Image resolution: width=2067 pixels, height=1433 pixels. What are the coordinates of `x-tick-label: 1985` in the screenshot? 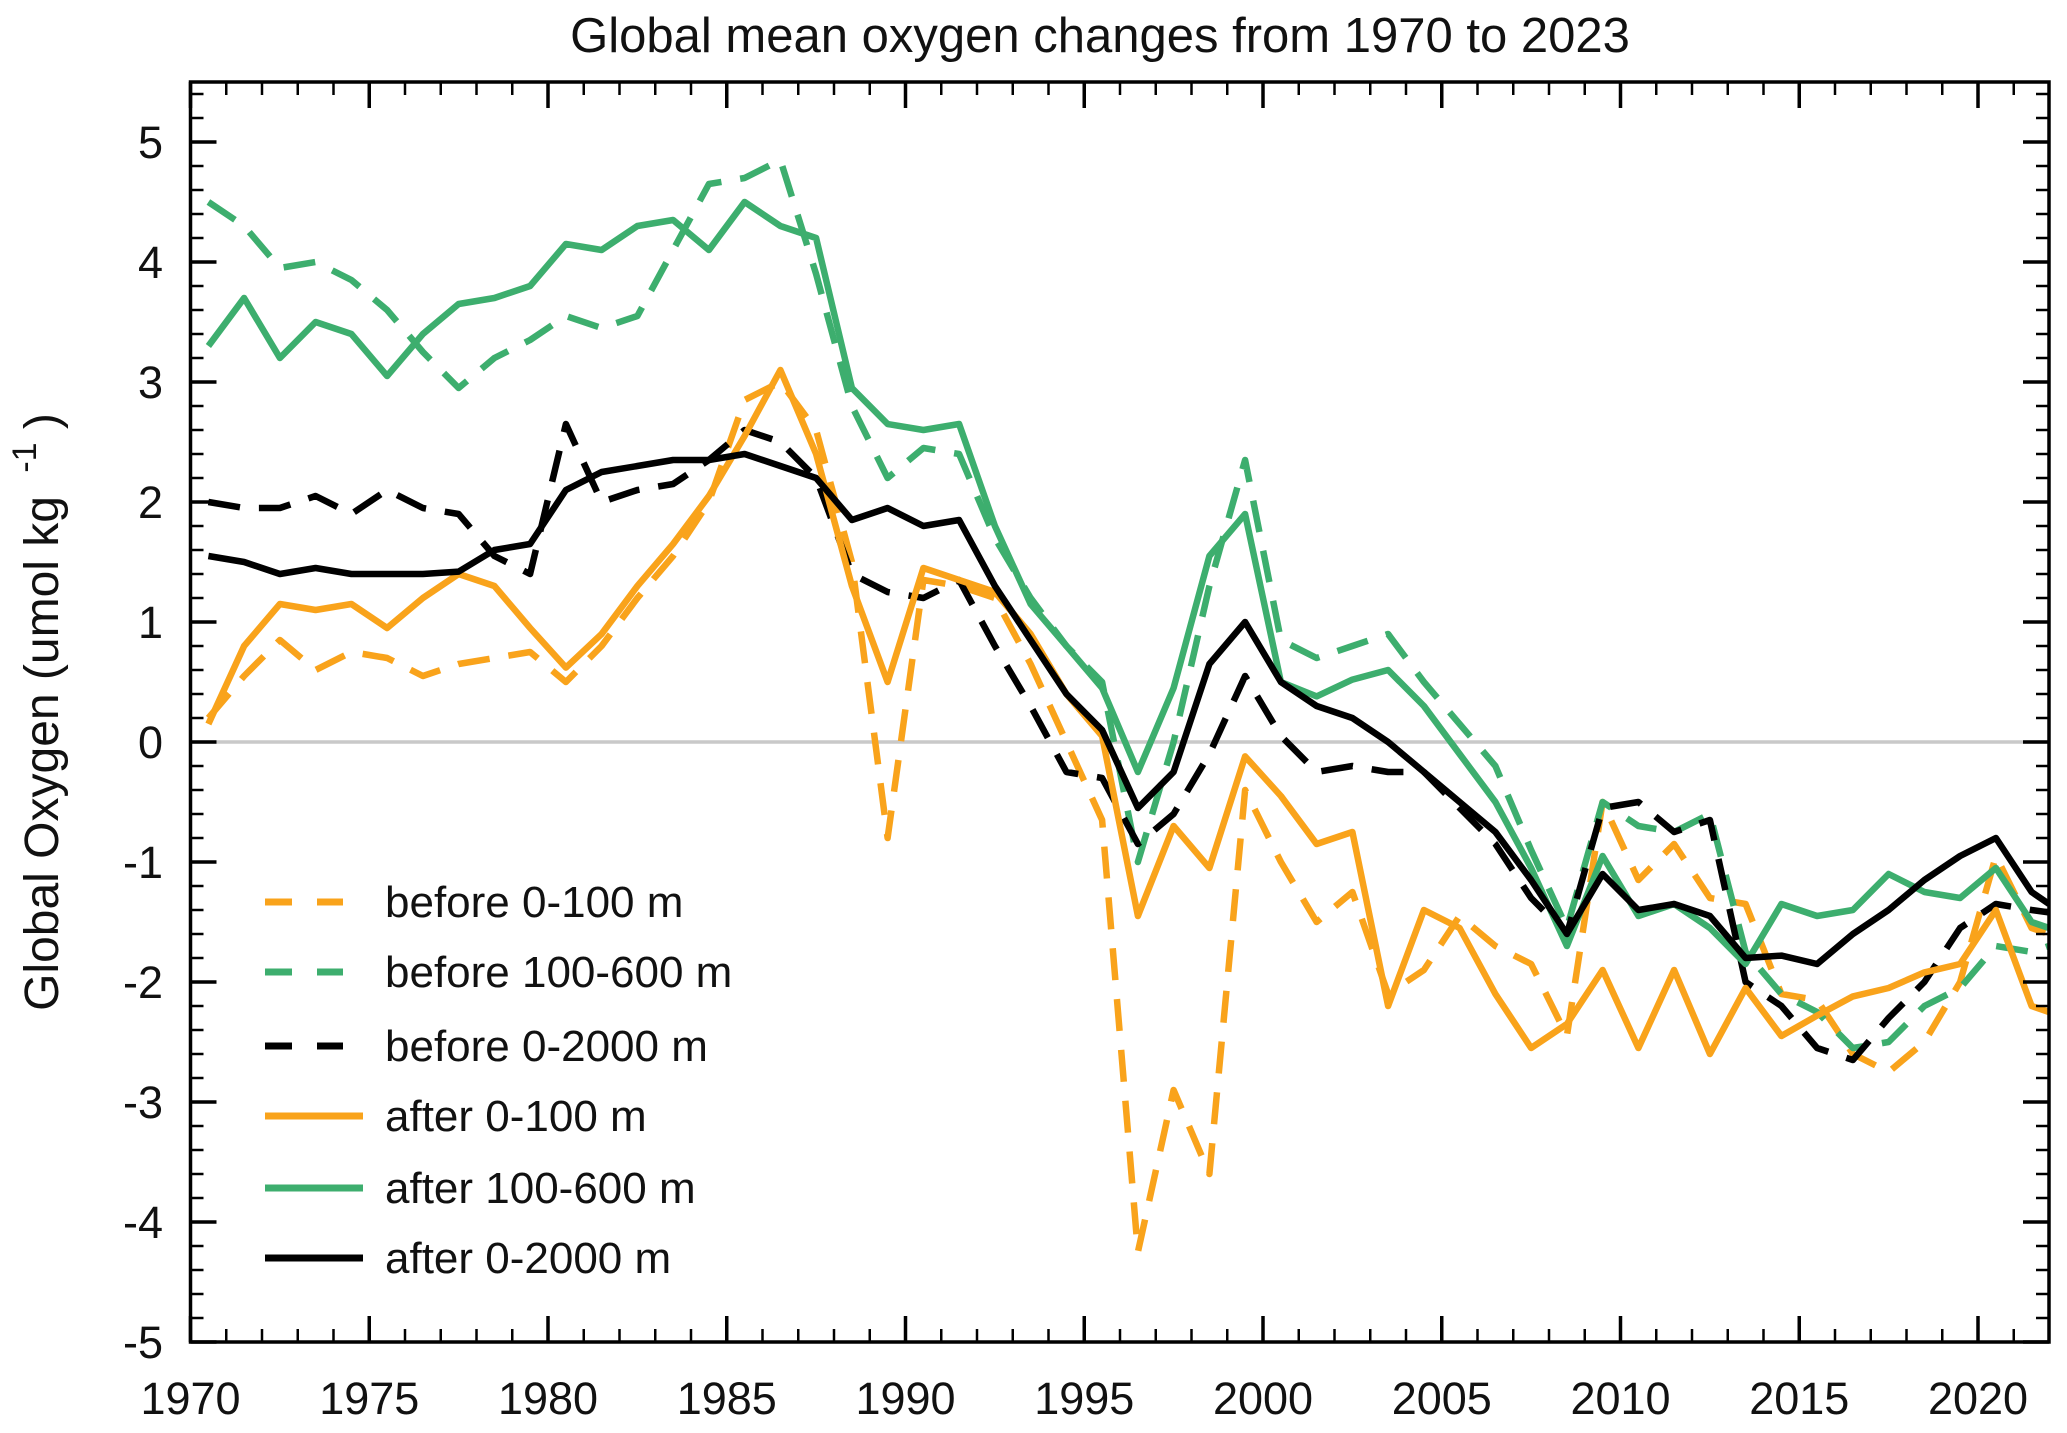 It's located at (727, 1398).